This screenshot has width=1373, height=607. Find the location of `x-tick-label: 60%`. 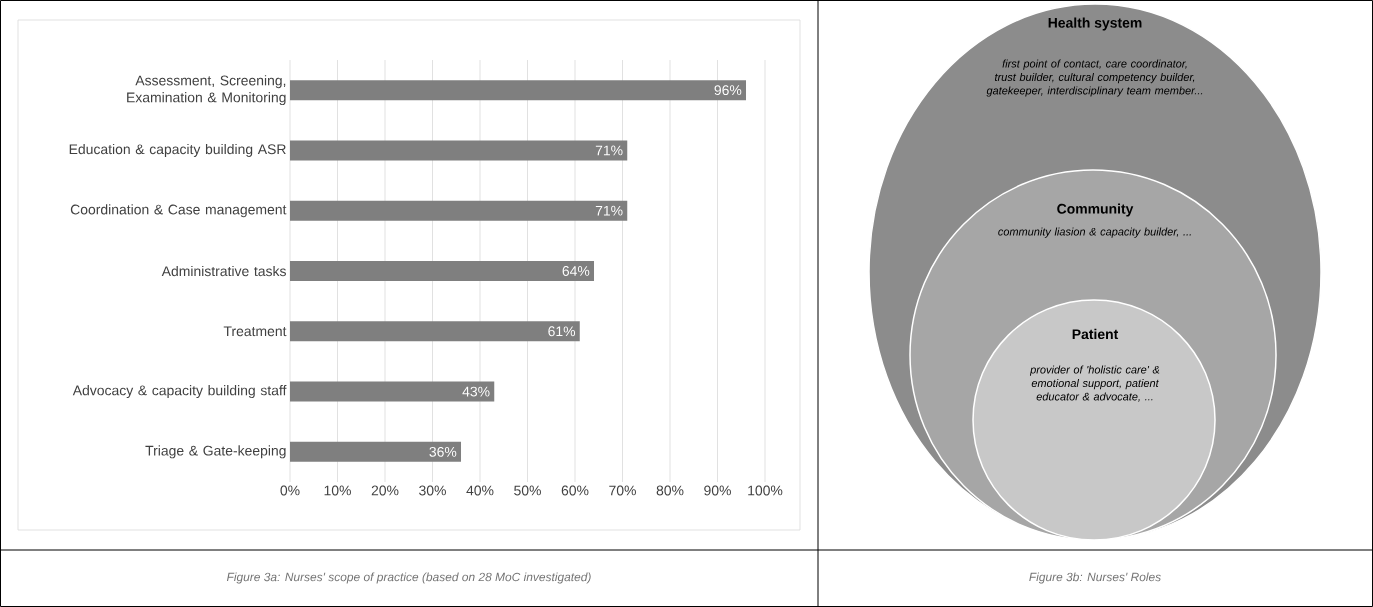

x-tick-label: 60% is located at coordinates (575, 490).